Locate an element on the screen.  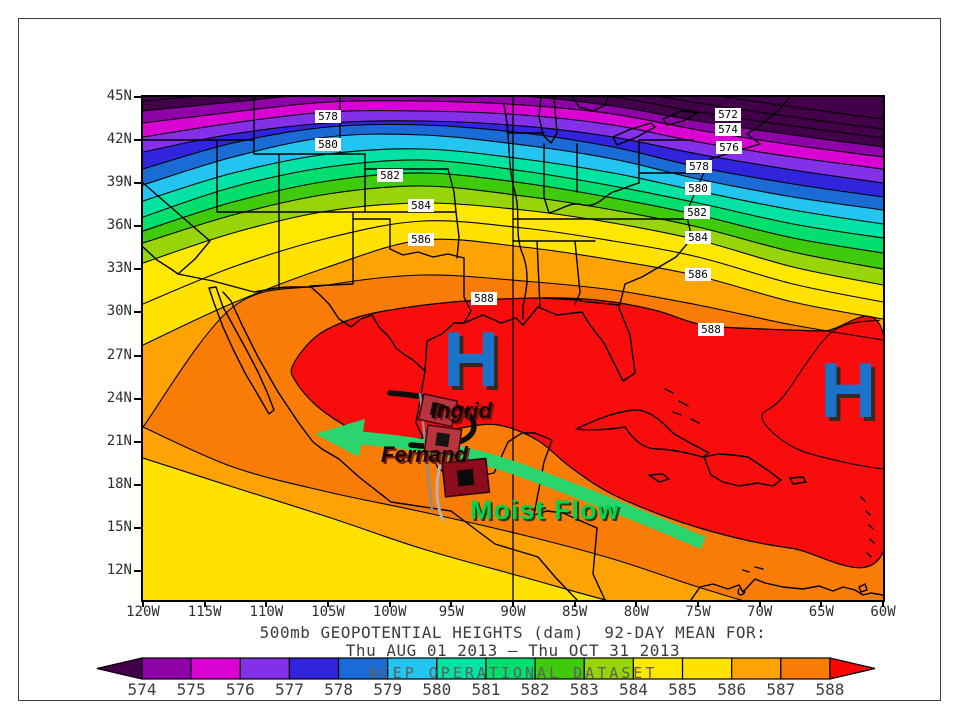
latitude-tick-label: 36N is located at coordinates (119, 225).